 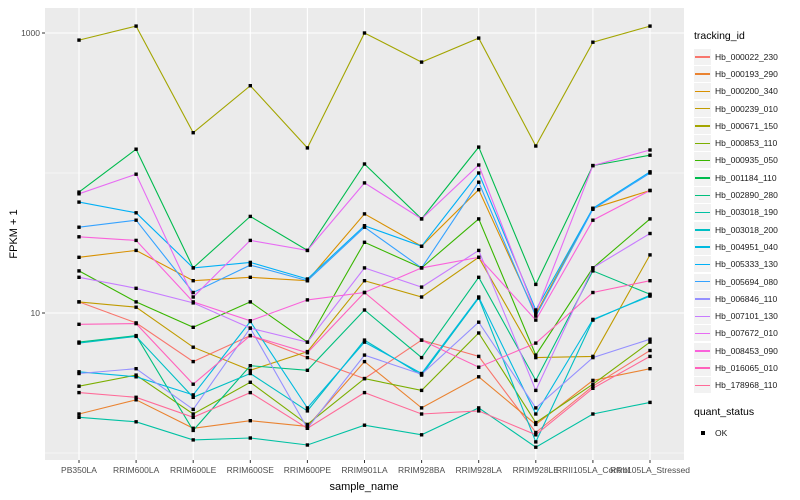 What do you see at coordinates (747, 195) in the screenshot?
I see `legend-item: Hb_002890_280` at bounding box center [747, 195].